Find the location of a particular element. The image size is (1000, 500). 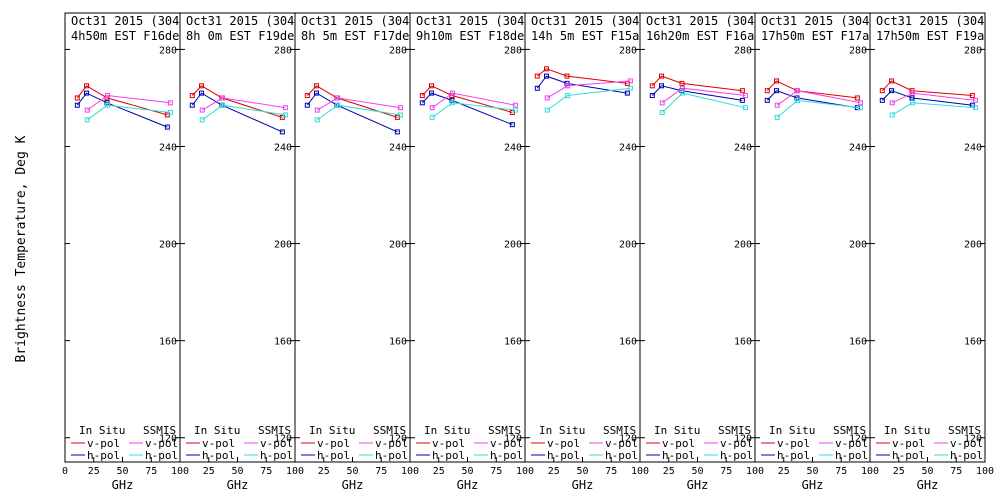

y-tick-label: 160 is located at coordinates (168, 342).